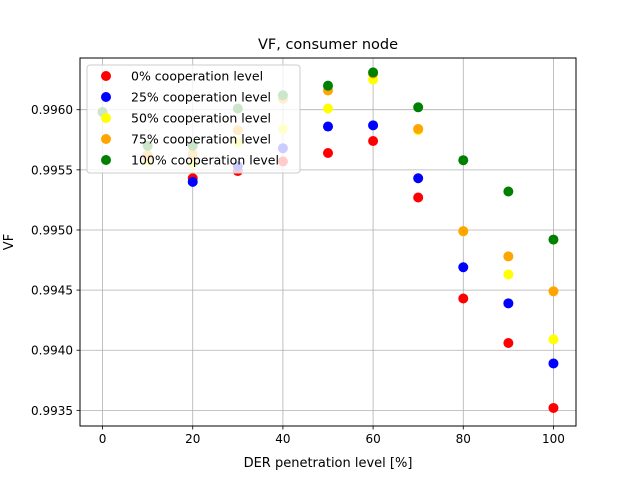 Image resolution: width=640 pixels, height=480 pixels. I want to click on y-tick-label: 0.9960, so click(52, 110).